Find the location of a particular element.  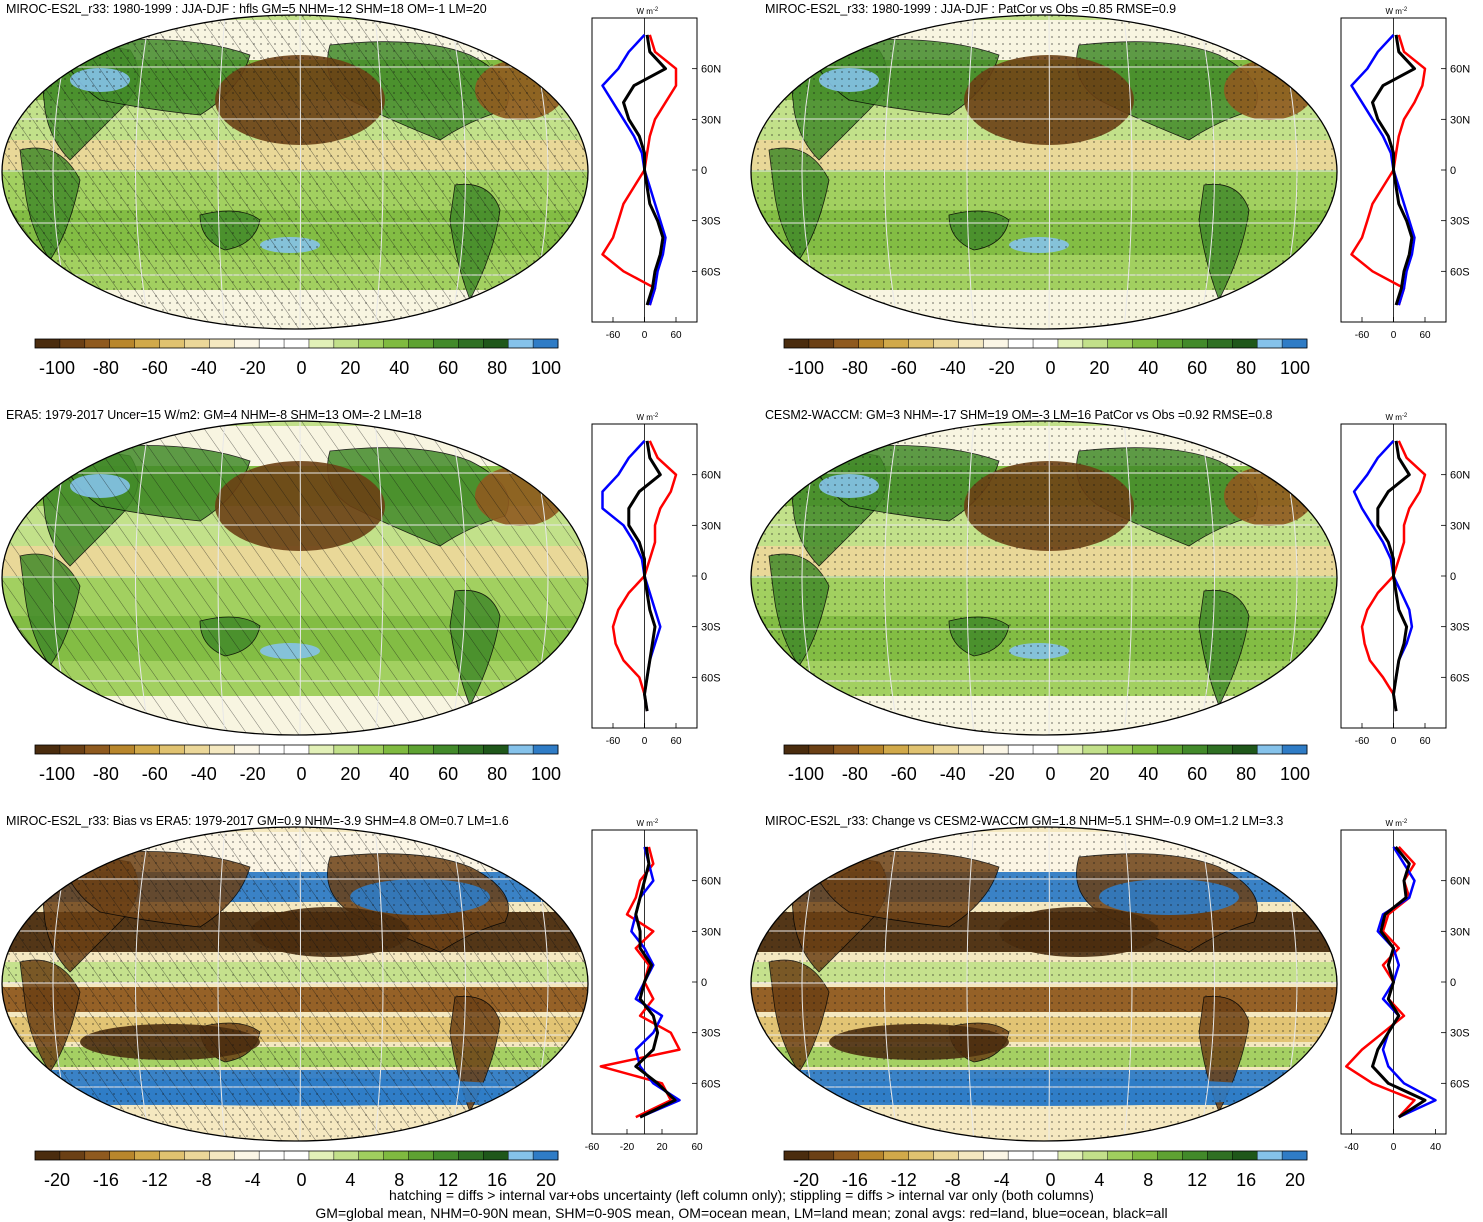

colorbar-label: -8 is located at coordinates (204, 1178).